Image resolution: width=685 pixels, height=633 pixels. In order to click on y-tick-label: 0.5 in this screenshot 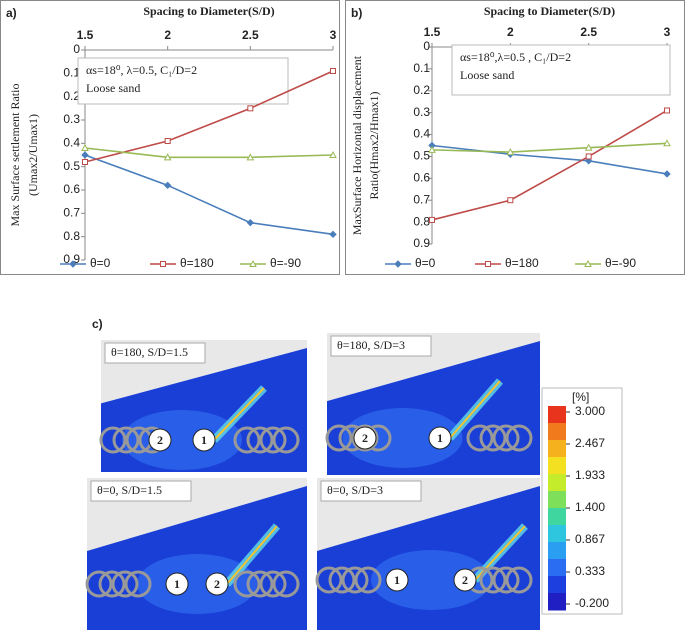, I will do `click(421, 156)`.